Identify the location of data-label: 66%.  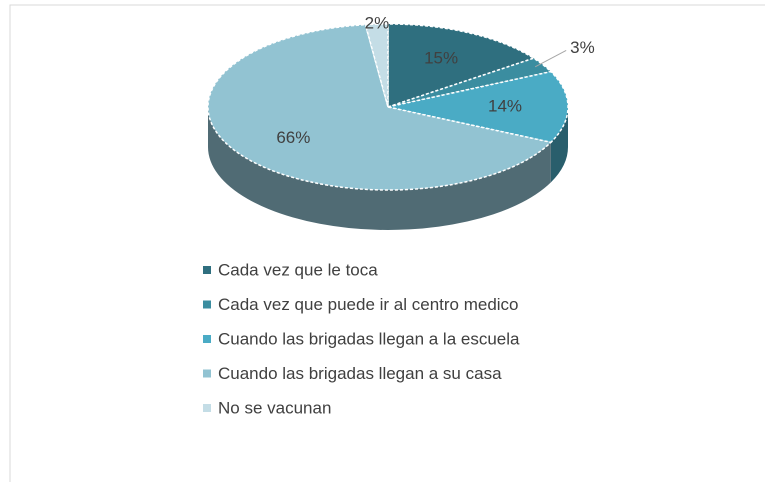
(293, 137).